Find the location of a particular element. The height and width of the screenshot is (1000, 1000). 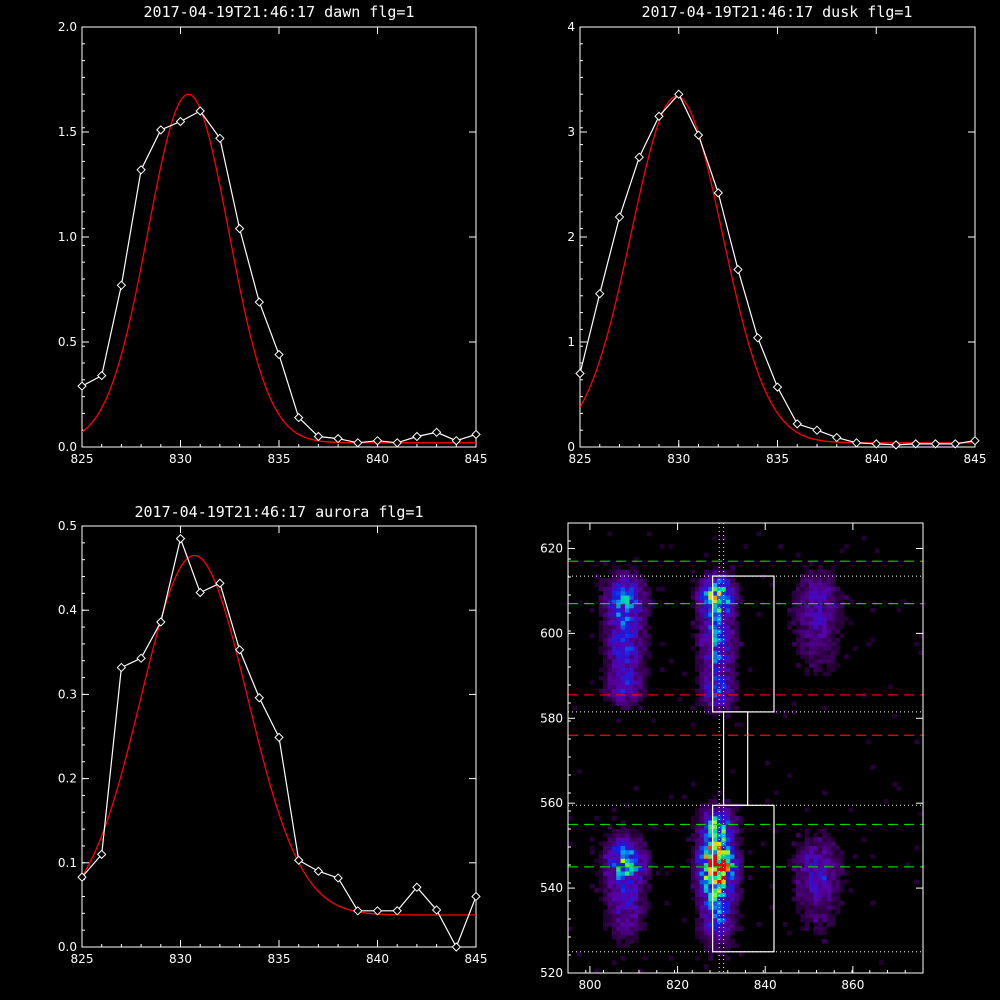

heatmap-xtick-label: 860 is located at coordinates (852, 985).